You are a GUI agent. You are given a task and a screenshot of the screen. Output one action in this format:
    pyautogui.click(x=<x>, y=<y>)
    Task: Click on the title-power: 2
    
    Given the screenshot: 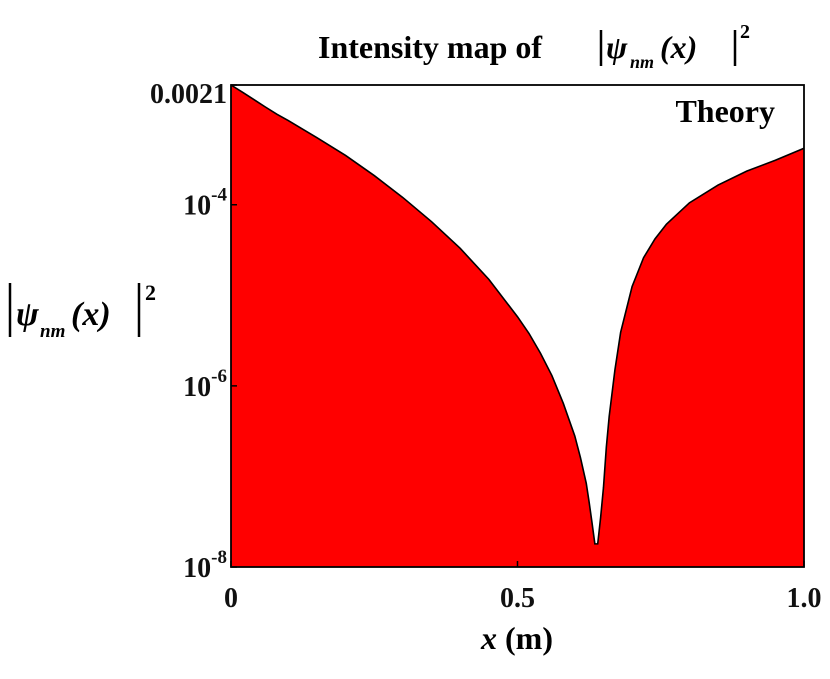 What is the action you would take?
    pyautogui.click(x=745, y=32)
    